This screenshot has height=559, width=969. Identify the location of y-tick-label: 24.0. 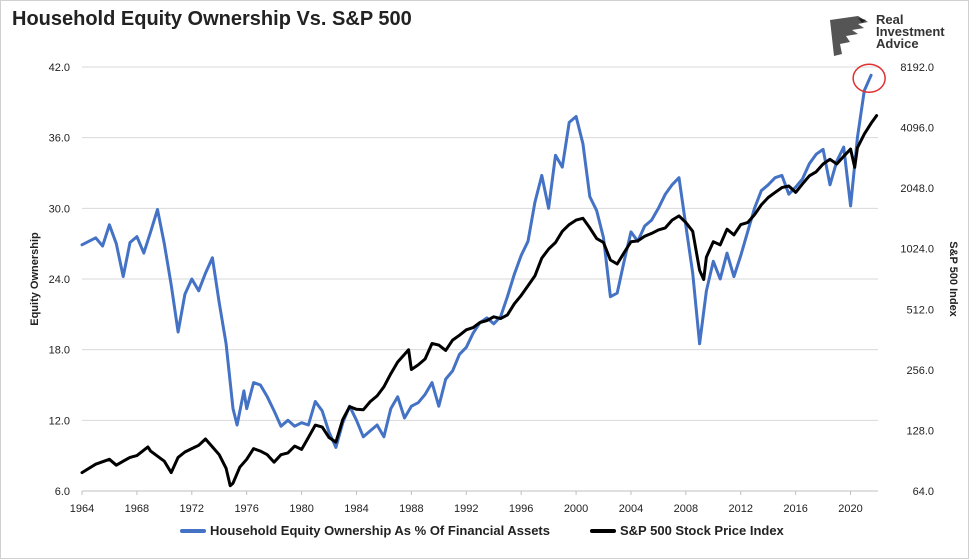
(59, 280).